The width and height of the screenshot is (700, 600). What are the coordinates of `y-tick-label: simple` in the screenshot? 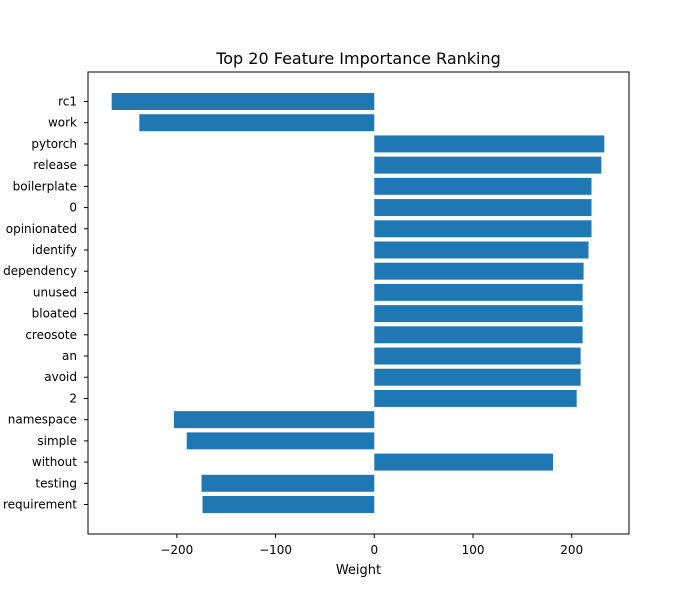 It's located at (57, 441).